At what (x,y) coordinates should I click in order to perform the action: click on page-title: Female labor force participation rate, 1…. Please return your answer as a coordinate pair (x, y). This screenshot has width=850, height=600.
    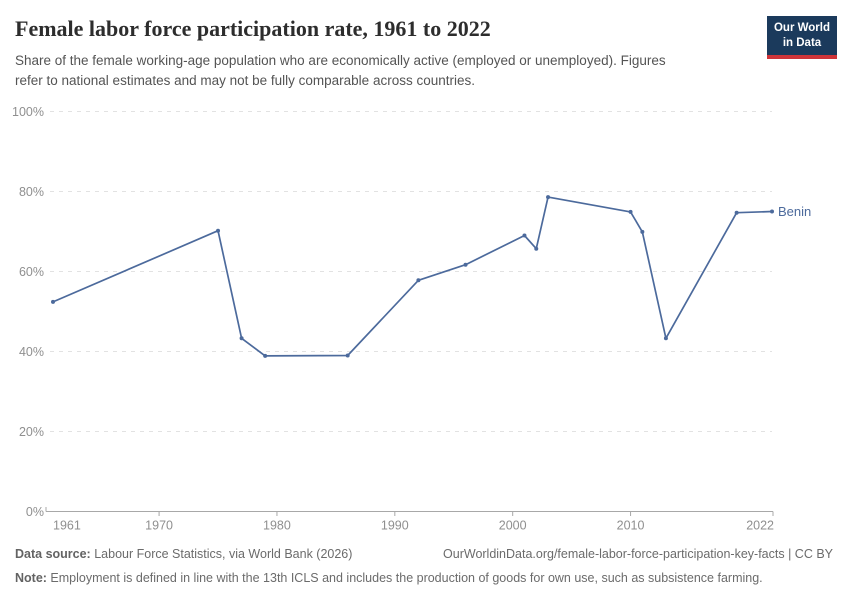
    Looking at the image, I should click on (253, 28).